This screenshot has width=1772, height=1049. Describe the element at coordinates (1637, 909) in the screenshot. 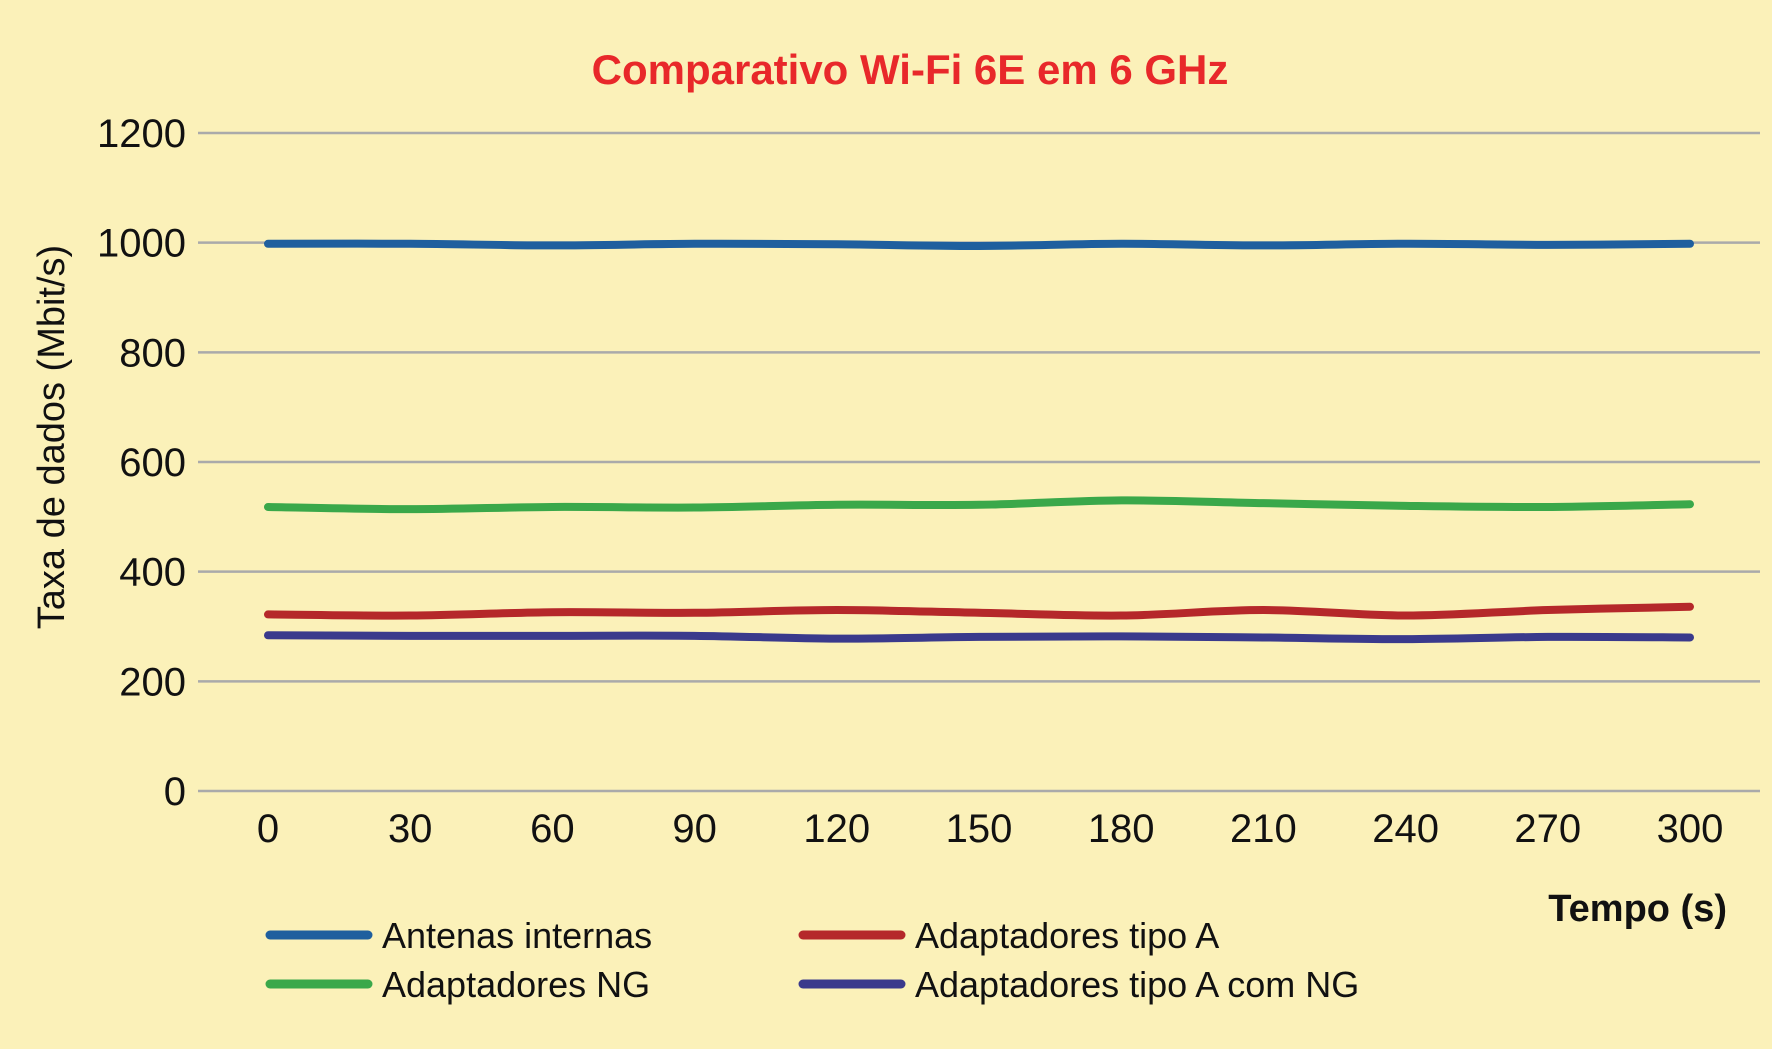

I see `x-axis-label: Tempo (s)` at that location.